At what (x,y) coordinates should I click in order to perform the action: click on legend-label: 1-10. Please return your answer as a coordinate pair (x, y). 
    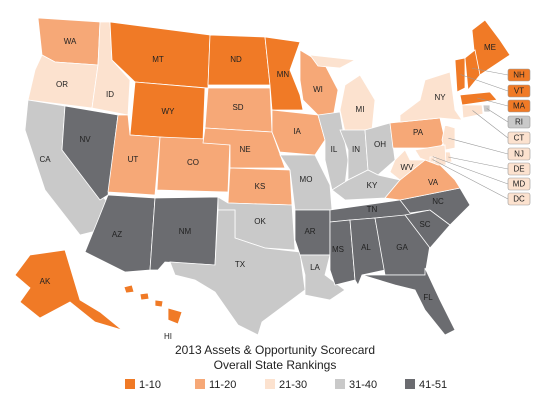
    Looking at the image, I should click on (150, 385).